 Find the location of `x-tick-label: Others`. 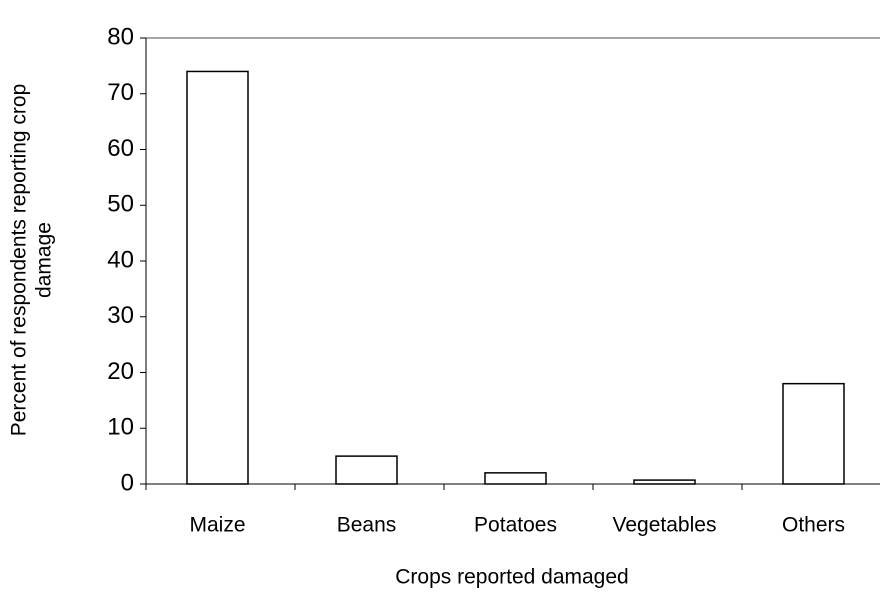

x-tick-label: Others is located at coordinates (813, 525).